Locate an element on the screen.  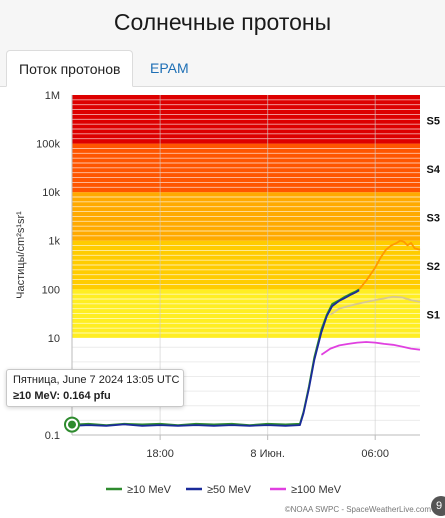
tooltip-series-label: ≥10 MeV: is located at coordinates (37, 396).